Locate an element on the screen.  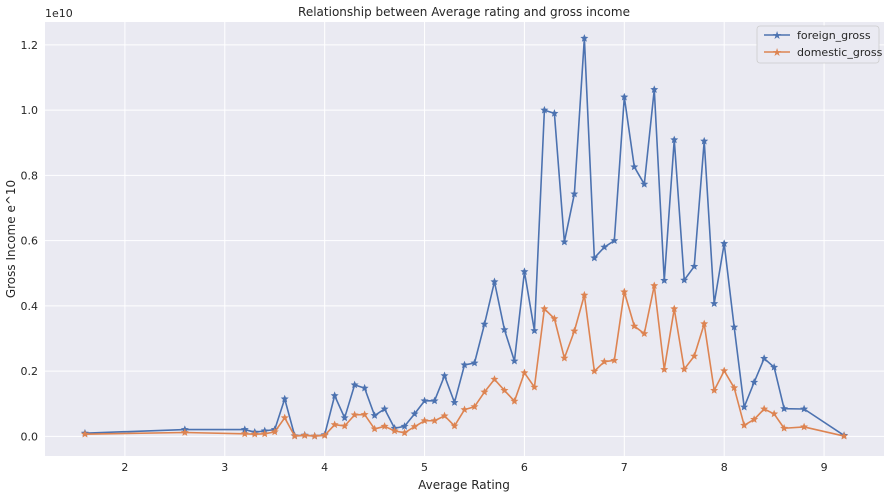
y-tick-label: 1.2 is located at coordinates (30, 45).